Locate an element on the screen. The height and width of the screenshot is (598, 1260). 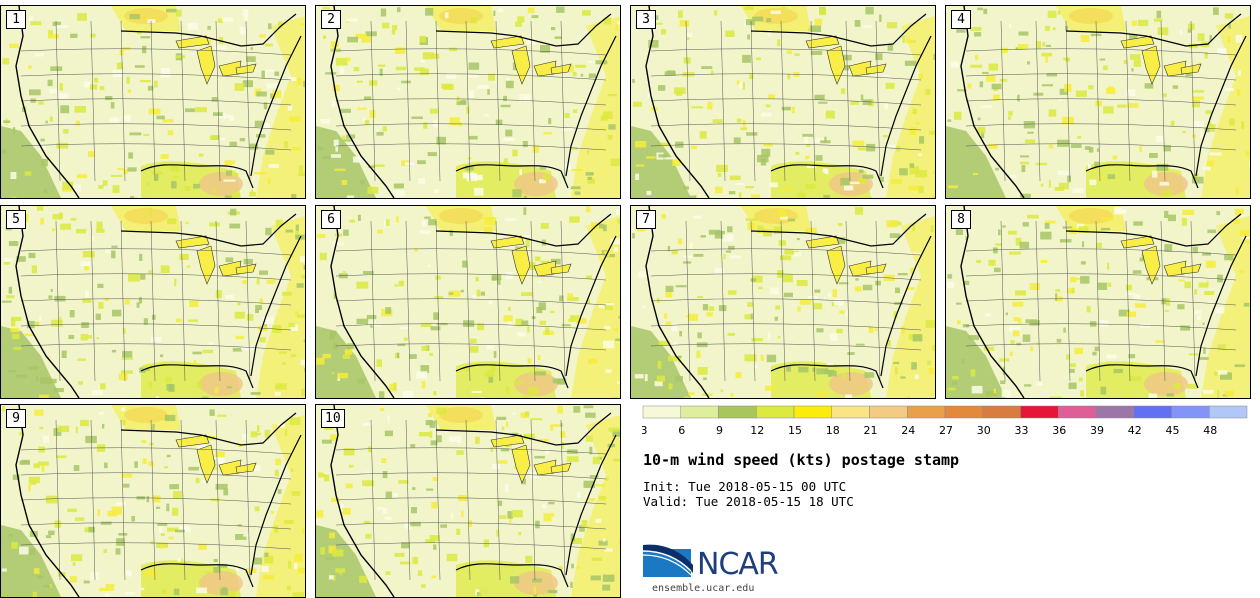
member-panel: 5 is located at coordinates (153, 302).